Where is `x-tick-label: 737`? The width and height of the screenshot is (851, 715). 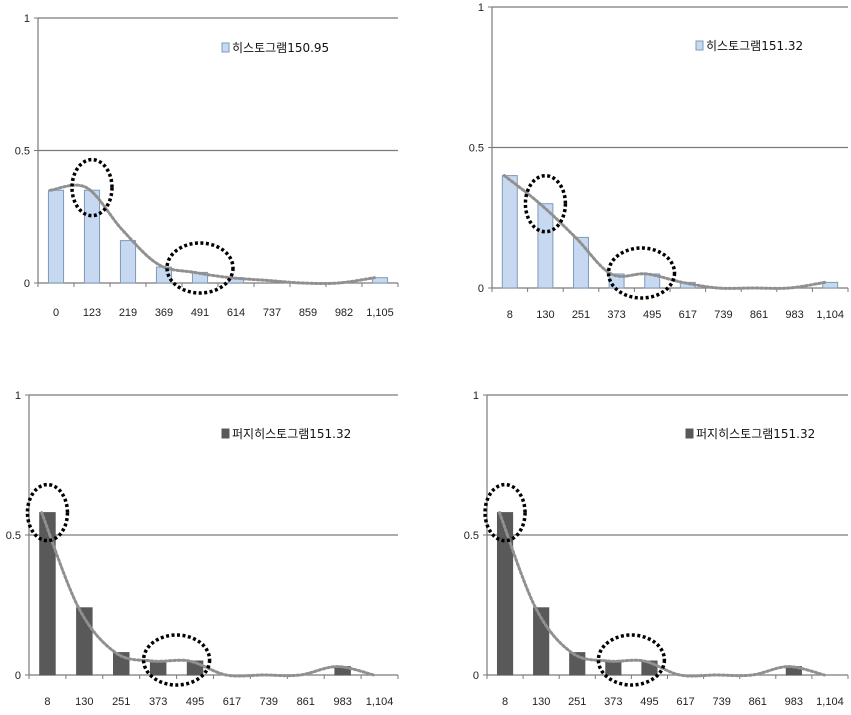
x-tick-label: 737 is located at coordinates (272, 313).